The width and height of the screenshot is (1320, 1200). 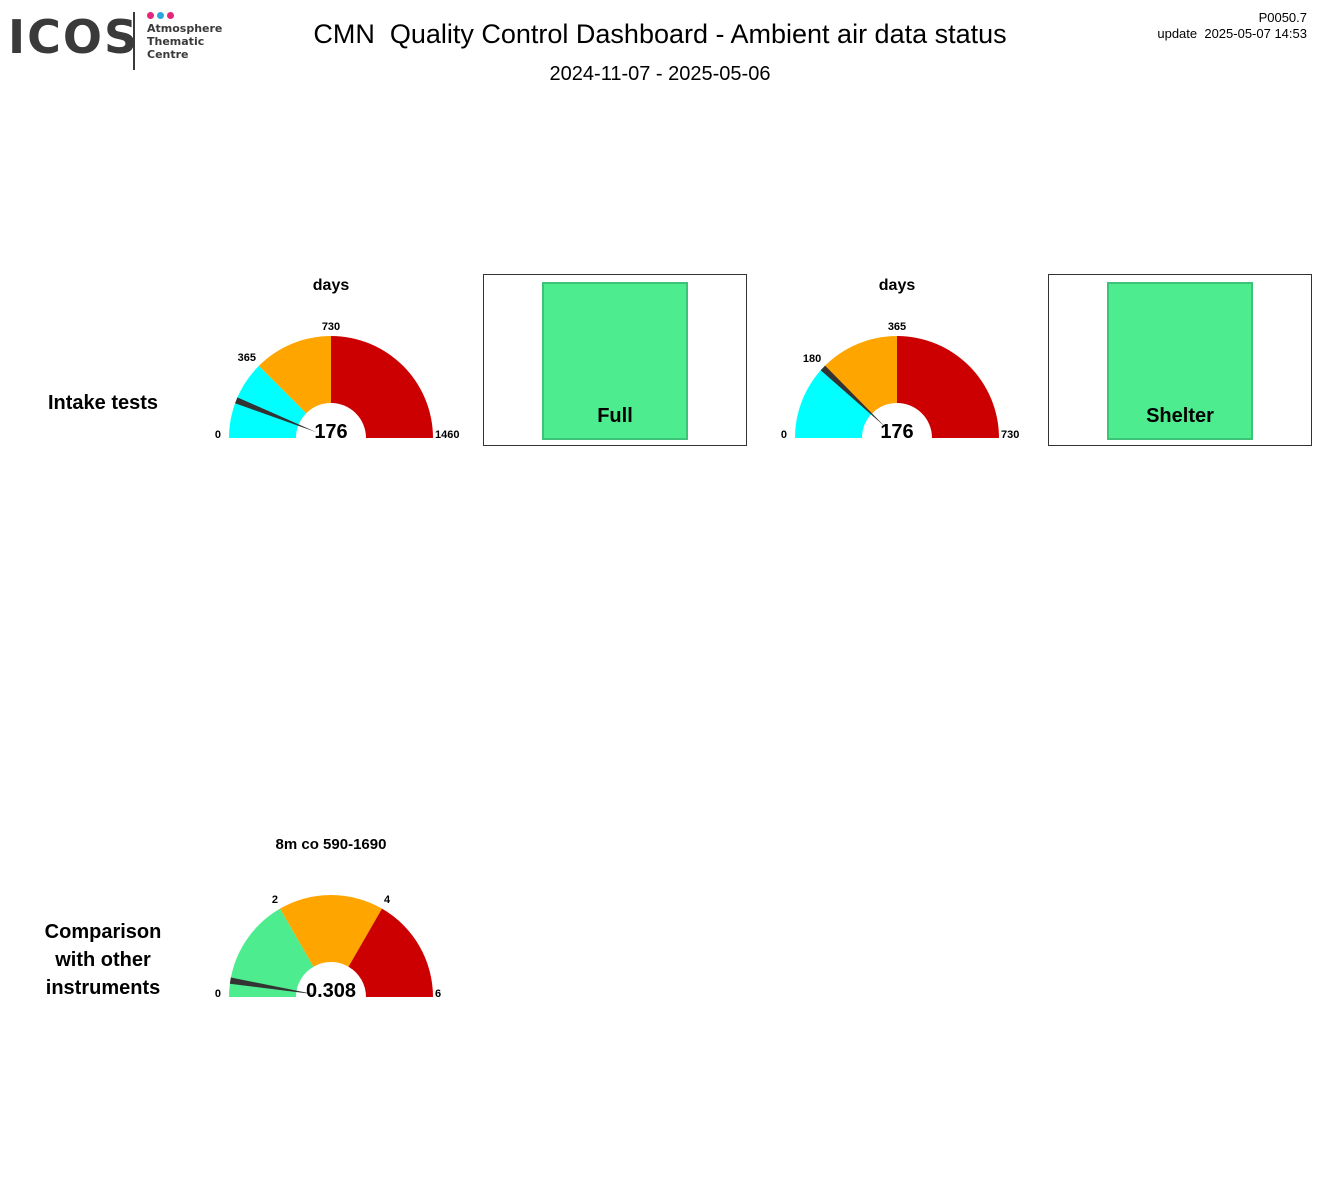 What do you see at coordinates (168, 54) in the screenshot?
I see `logo-line-3: Centre` at bounding box center [168, 54].